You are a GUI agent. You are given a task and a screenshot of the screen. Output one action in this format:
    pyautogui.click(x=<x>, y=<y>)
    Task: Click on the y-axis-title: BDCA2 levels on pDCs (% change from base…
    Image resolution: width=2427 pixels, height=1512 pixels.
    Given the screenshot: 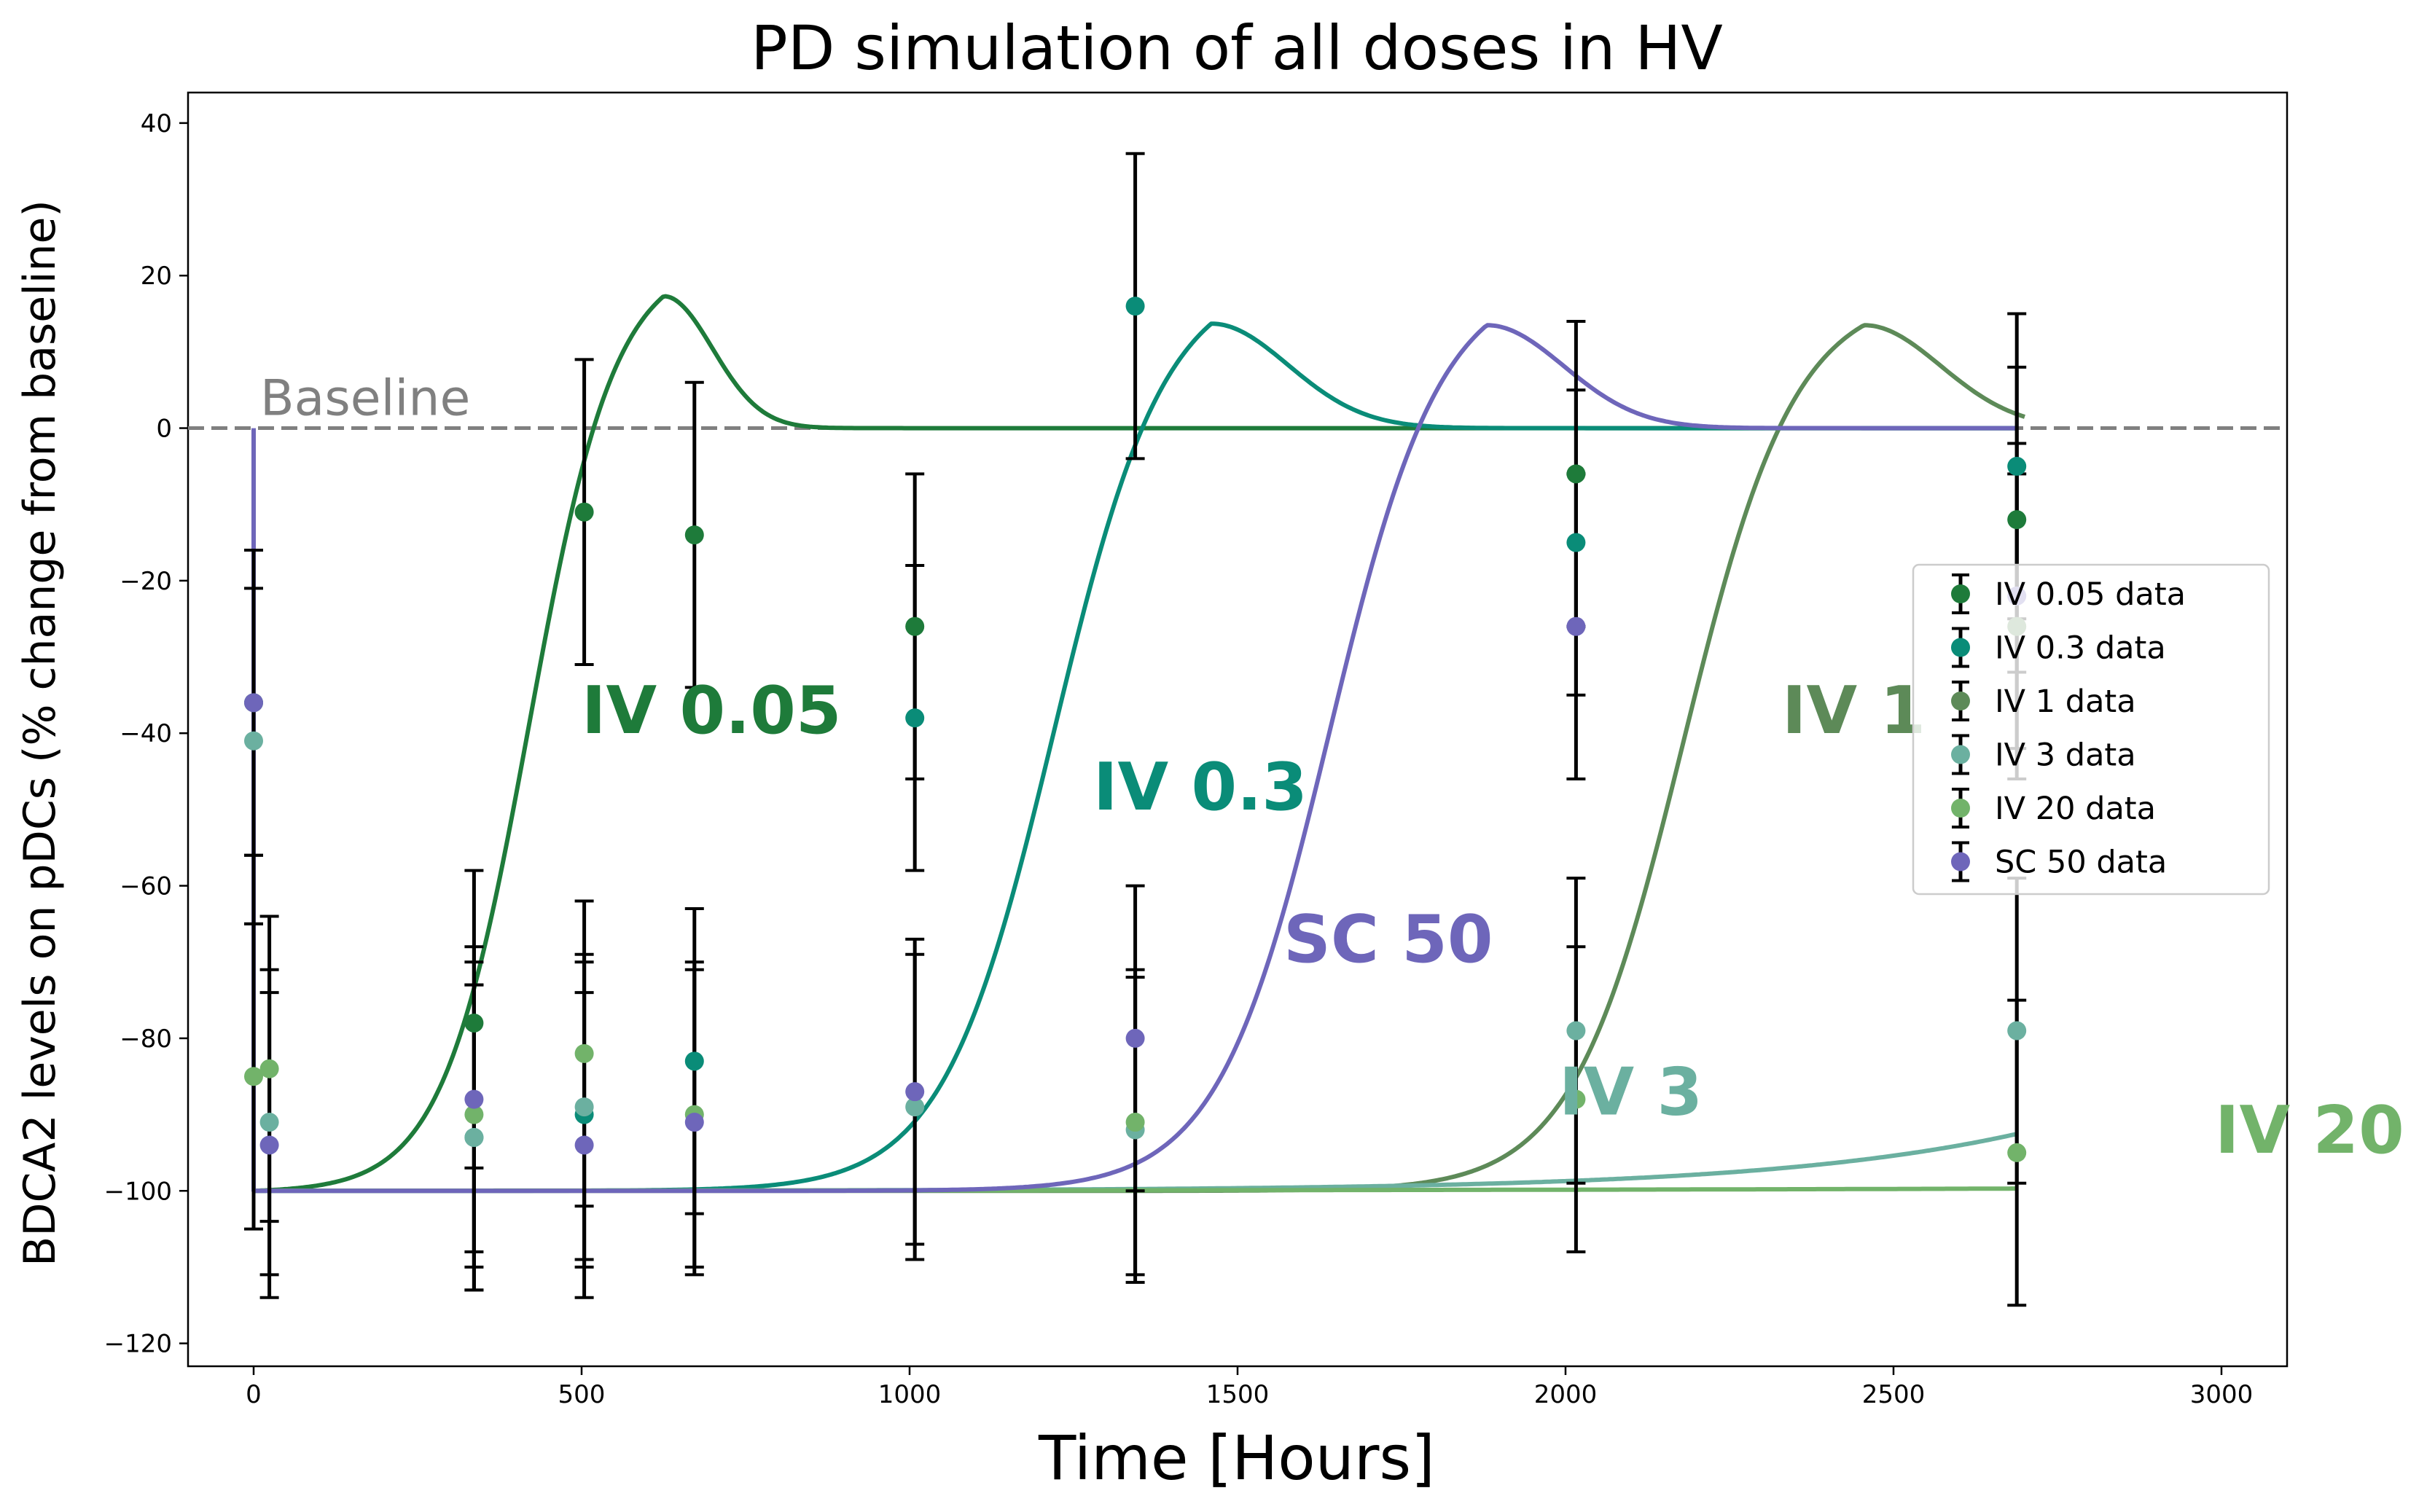 What is the action you would take?
    pyautogui.click(x=40, y=733)
    